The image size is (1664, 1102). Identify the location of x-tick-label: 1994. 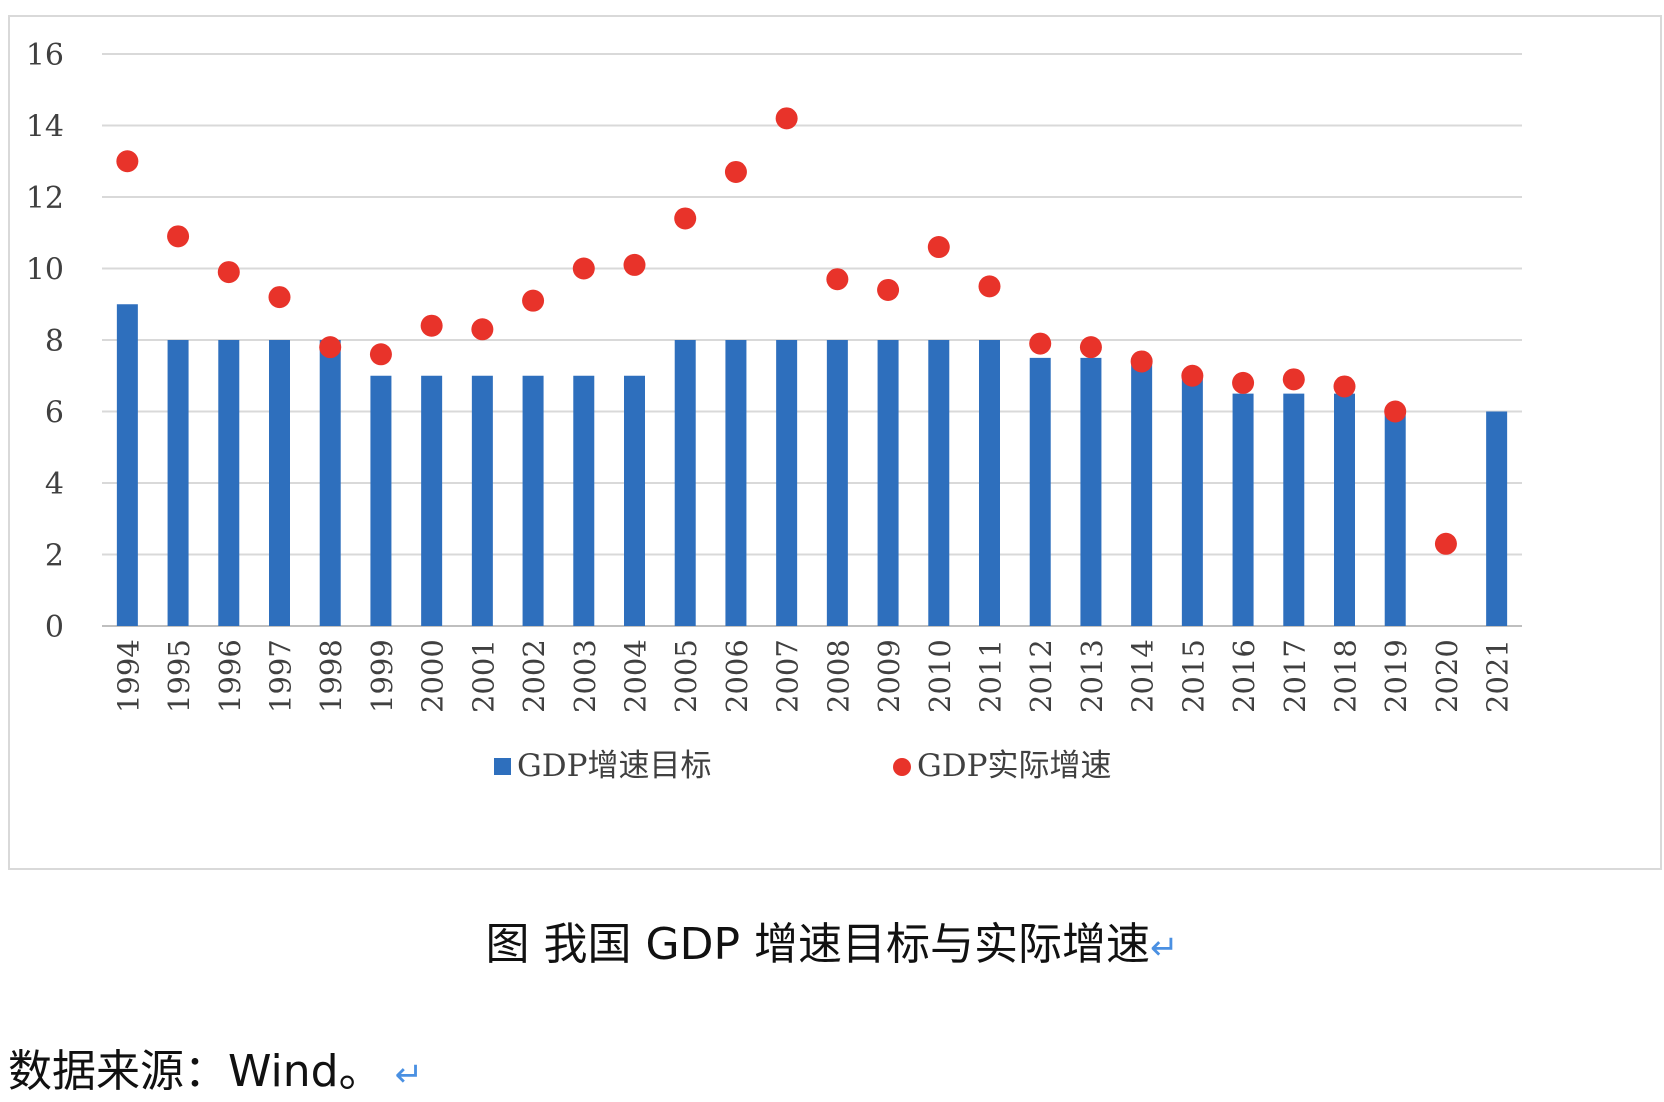
(128, 676).